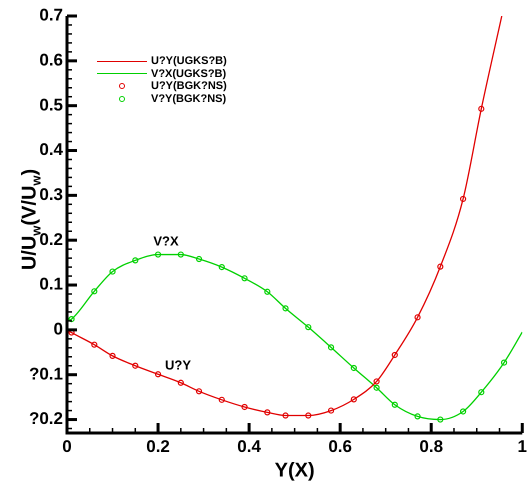 The width and height of the screenshot is (531, 484). What do you see at coordinates (188, 74) in the screenshot?
I see `legend-label: V?X(UGKS?B)` at bounding box center [188, 74].